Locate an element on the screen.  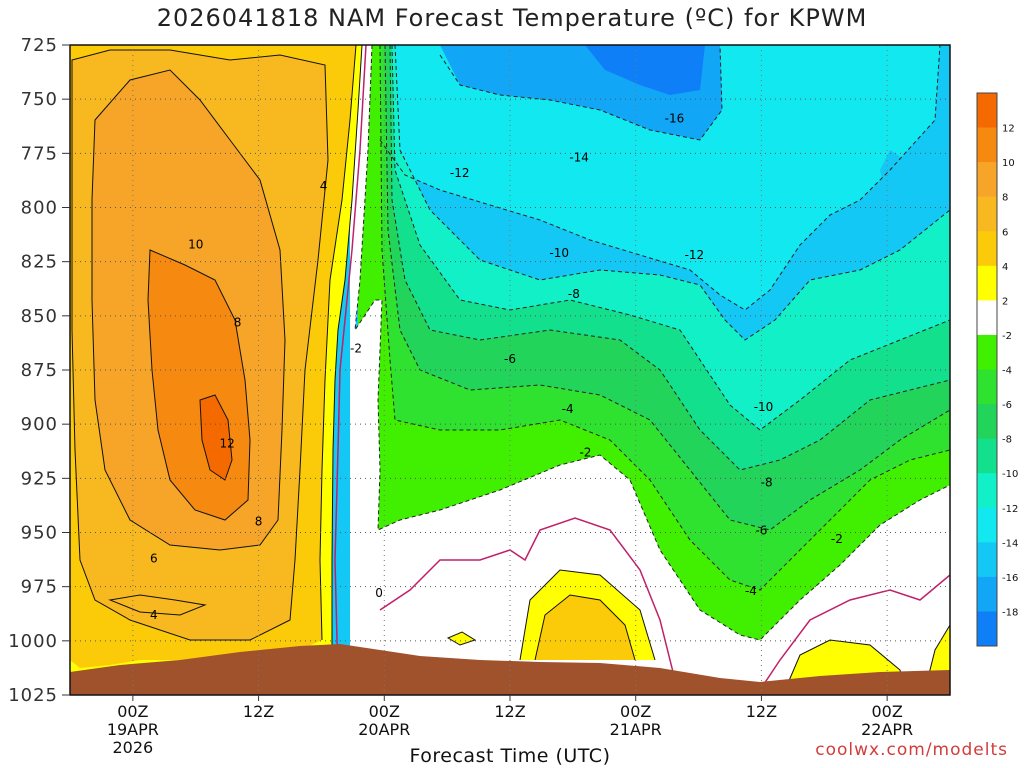
y-tick-label: 875 is located at coordinates (39, 370).